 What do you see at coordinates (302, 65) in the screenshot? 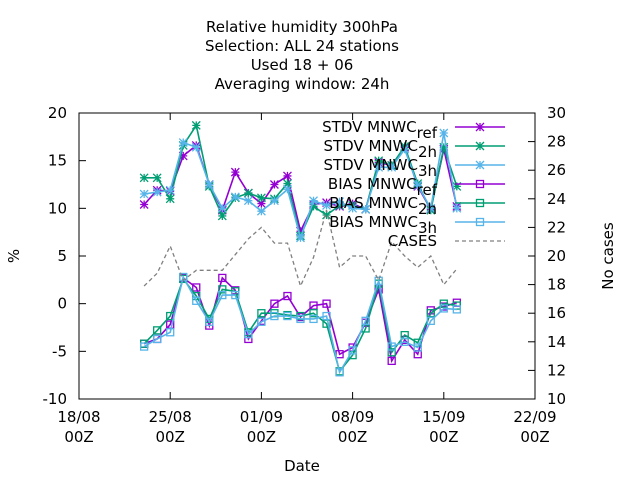
I see `title-line: Used 18 + 06` at bounding box center [302, 65].